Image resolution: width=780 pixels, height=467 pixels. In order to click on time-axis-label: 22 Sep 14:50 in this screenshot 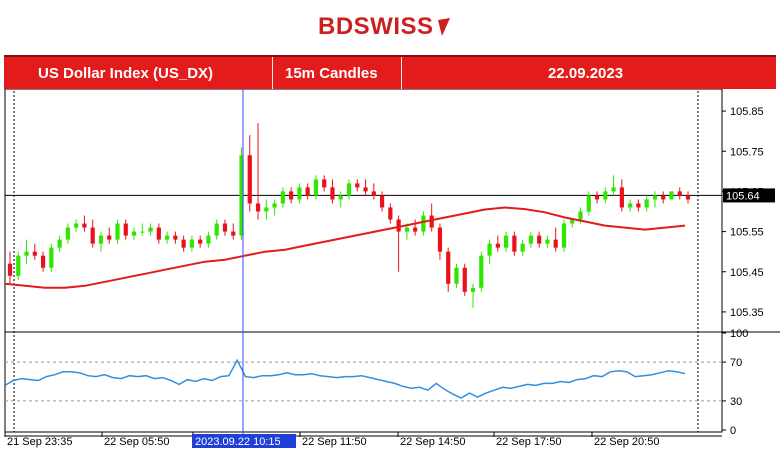, I will do `click(432, 442)`.